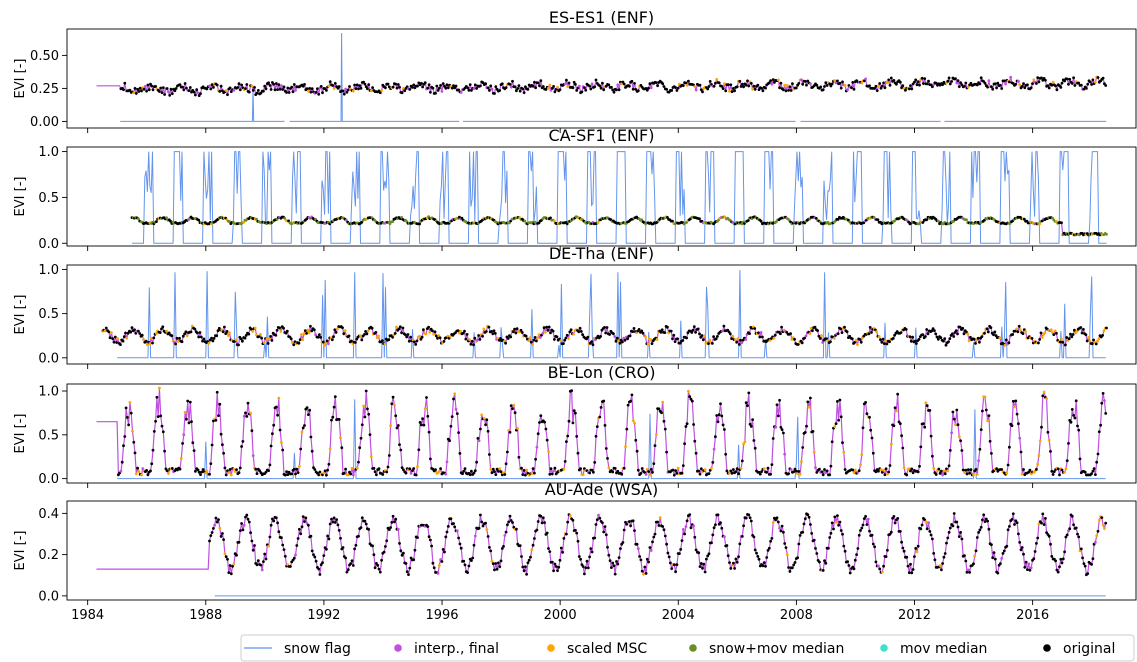  Describe the element at coordinates (914, 615) in the screenshot. I see `x-tick-label: 2012` at that location.